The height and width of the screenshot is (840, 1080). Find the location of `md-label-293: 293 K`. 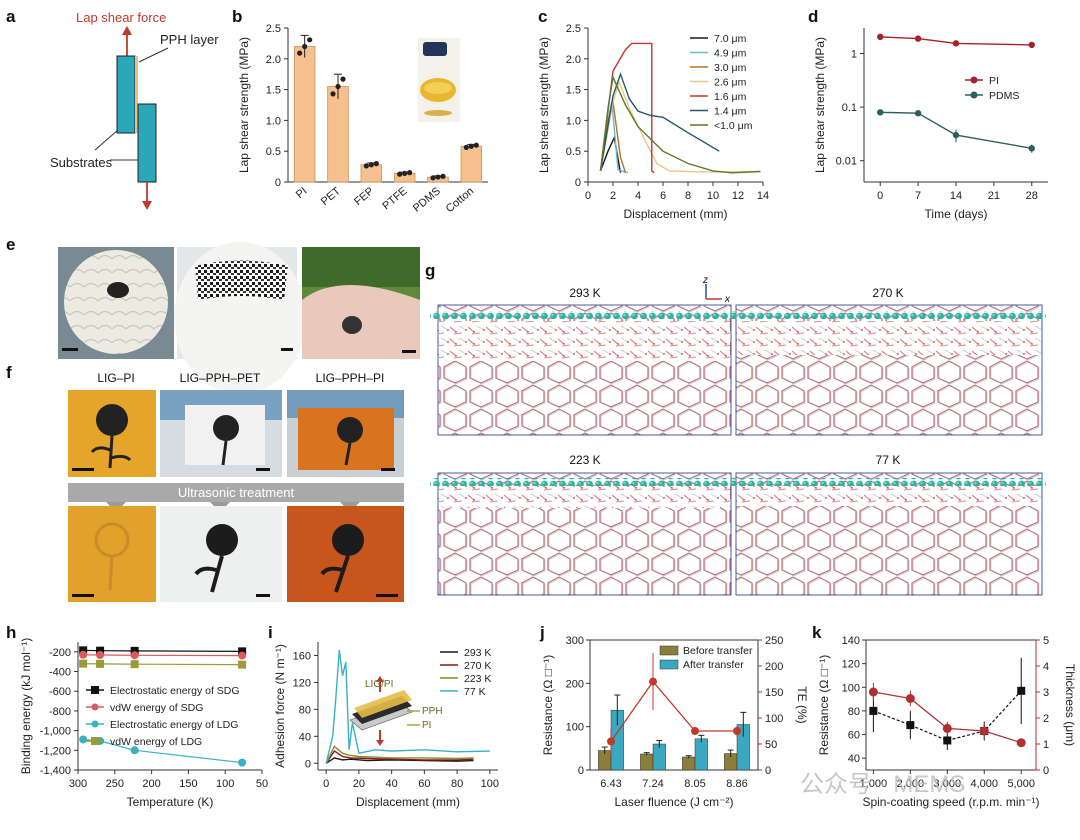

md-label-293: 293 K is located at coordinates (584, 293).